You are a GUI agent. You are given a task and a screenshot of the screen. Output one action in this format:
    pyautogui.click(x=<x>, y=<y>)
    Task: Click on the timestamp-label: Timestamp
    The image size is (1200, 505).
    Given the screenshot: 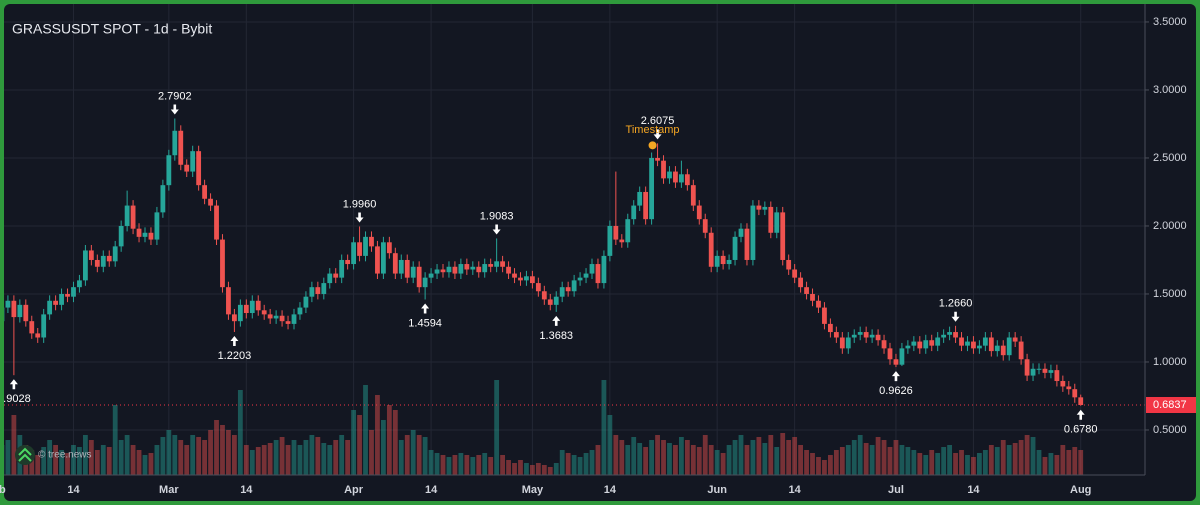 What is the action you would take?
    pyautogui.click(x=653, y=130)
    